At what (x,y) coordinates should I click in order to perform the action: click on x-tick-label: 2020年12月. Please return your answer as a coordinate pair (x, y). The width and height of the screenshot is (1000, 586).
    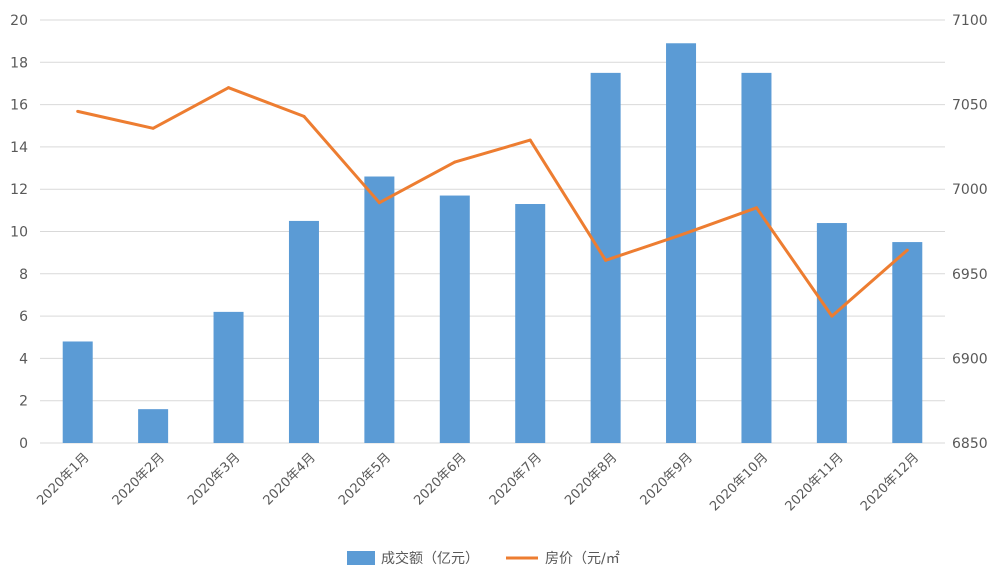
    Looking at the image, I should click on (890, 482).